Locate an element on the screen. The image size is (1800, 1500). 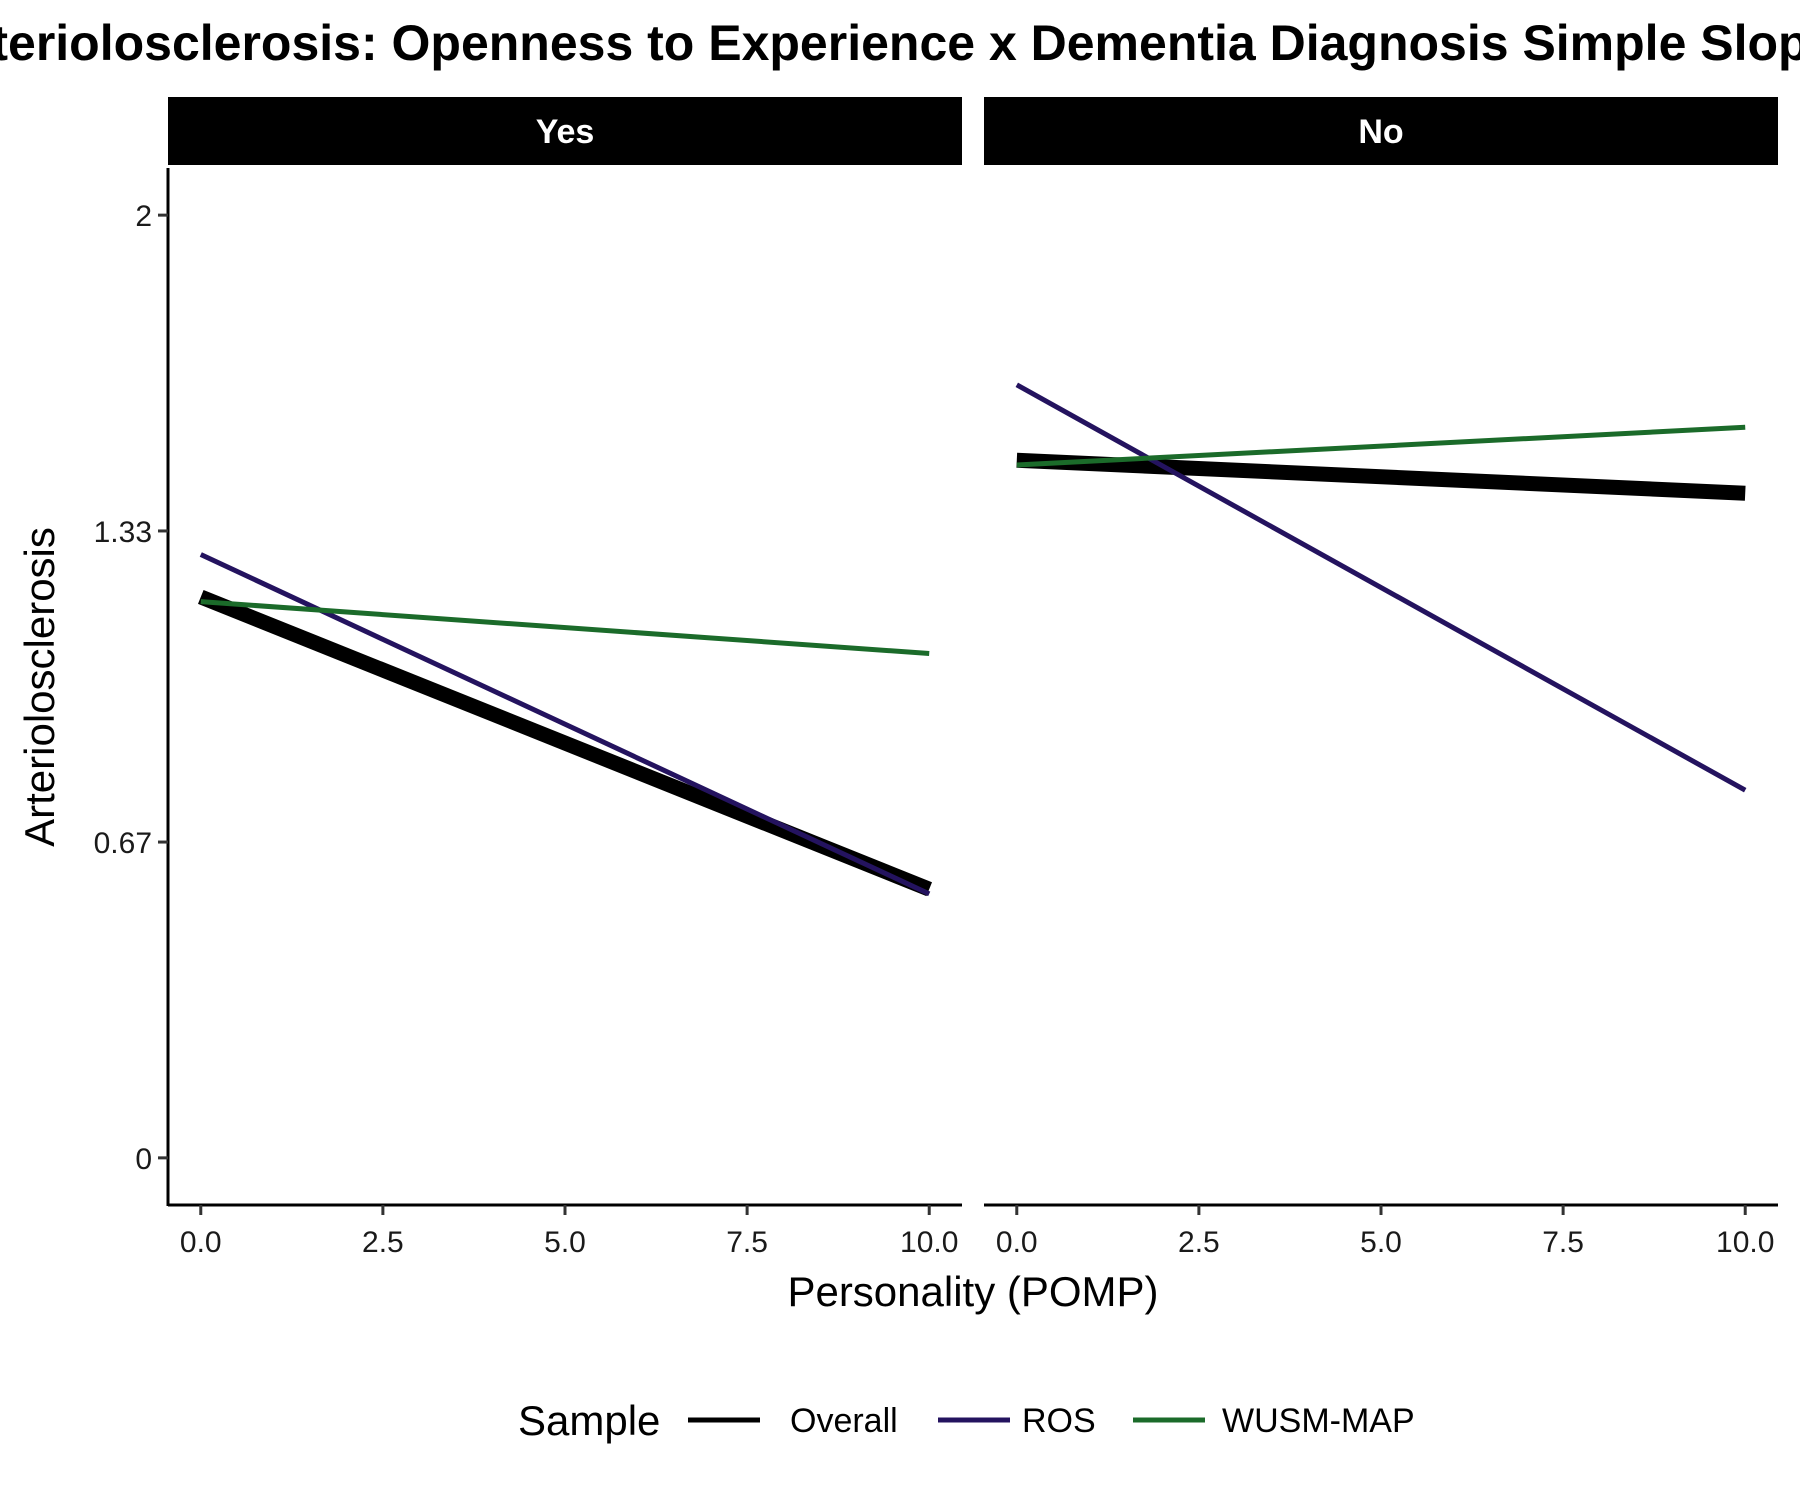
legend-item: ROS is located at coordinates (1017, 1421).